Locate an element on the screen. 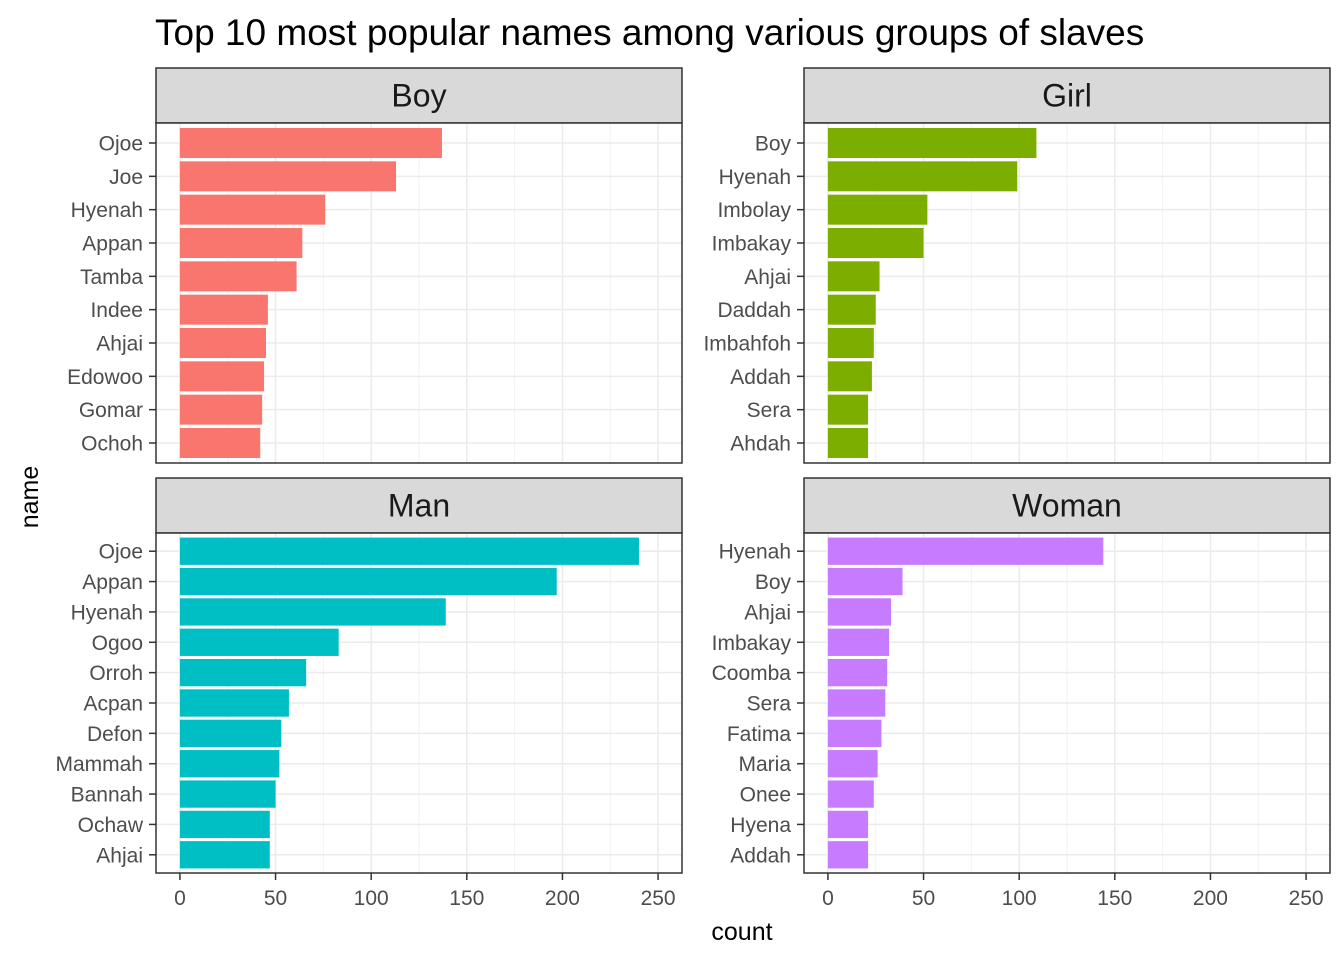 The image size is (1344, 960). facet-strip-label: Man is located at coordinates (419, 506).